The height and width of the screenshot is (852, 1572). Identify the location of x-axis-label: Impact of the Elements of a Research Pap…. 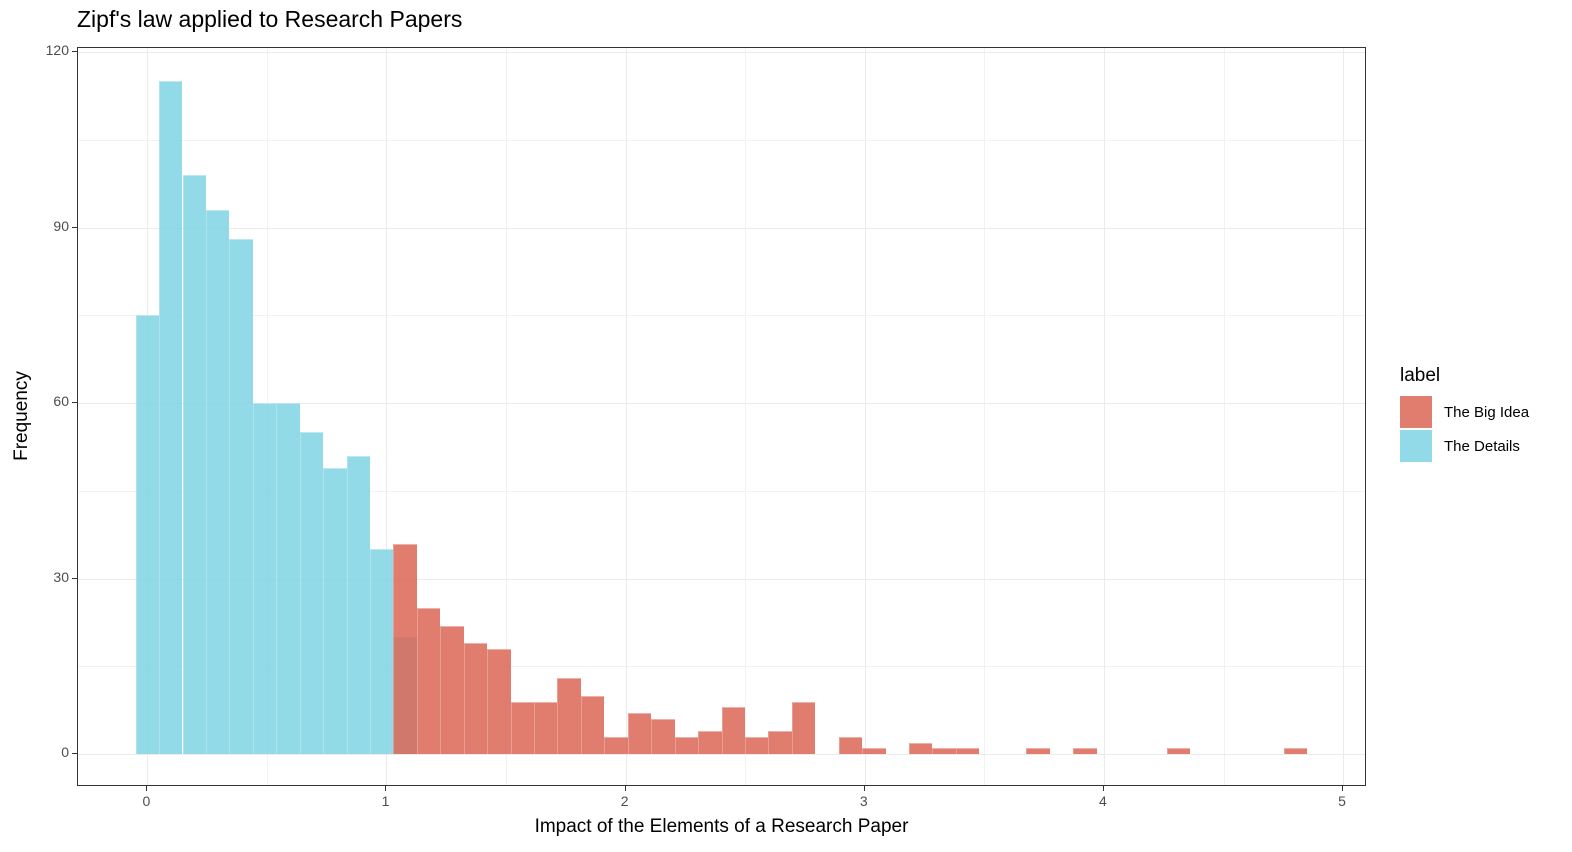
(721, 826).